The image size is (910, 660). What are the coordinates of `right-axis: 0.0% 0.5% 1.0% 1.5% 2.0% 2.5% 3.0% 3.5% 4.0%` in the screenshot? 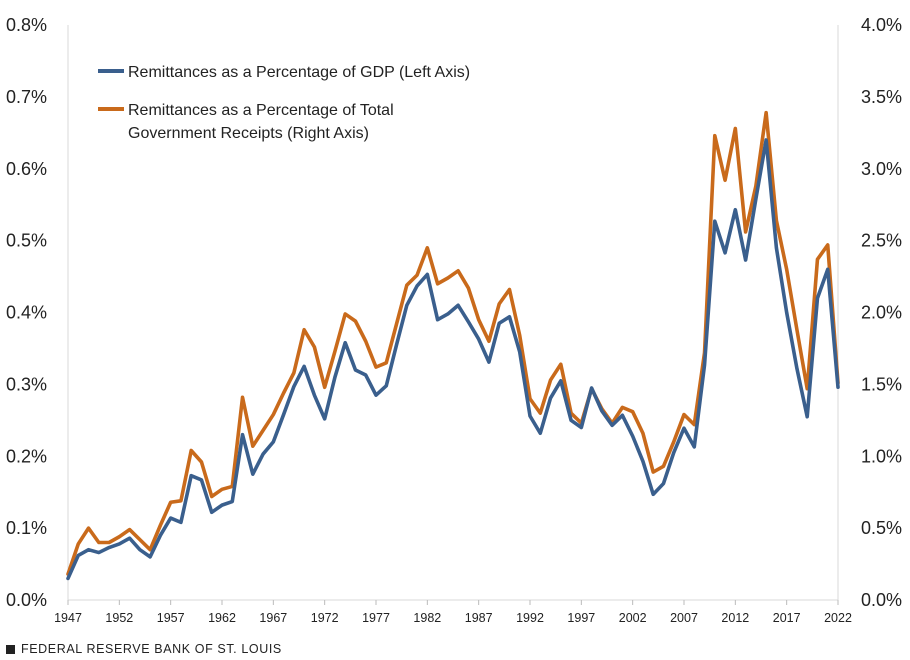 It's located at (881, 312).